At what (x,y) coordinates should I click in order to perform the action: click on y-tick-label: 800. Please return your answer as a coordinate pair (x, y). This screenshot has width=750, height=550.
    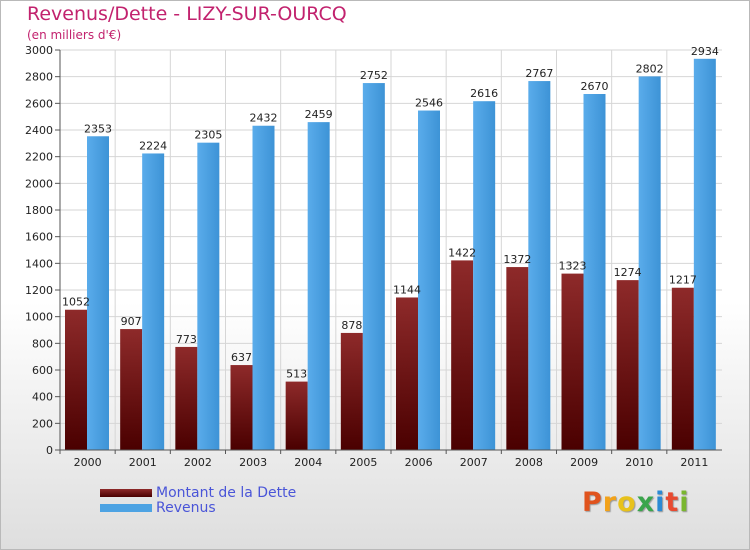
    Looking at the image, I should click on (42, 343).